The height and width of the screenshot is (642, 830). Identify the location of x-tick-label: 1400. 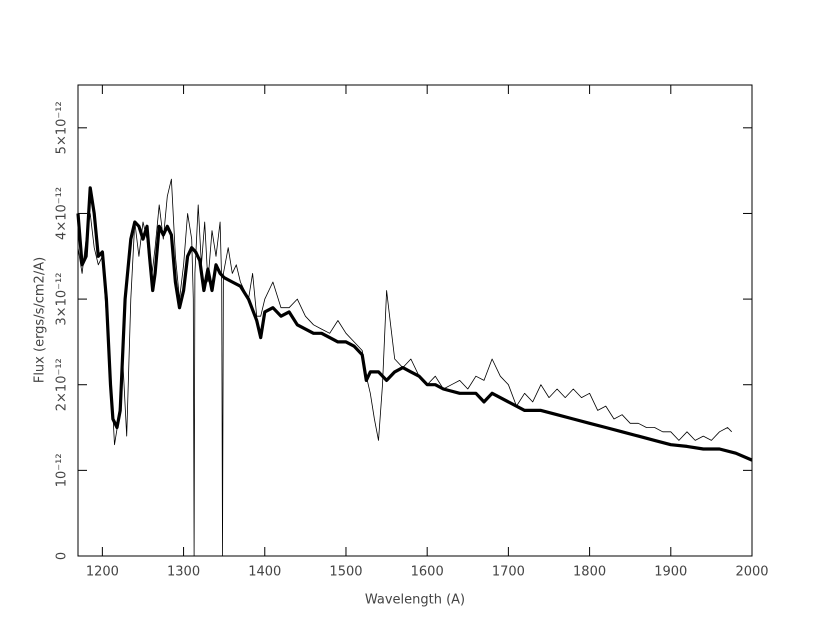
(264, 572).